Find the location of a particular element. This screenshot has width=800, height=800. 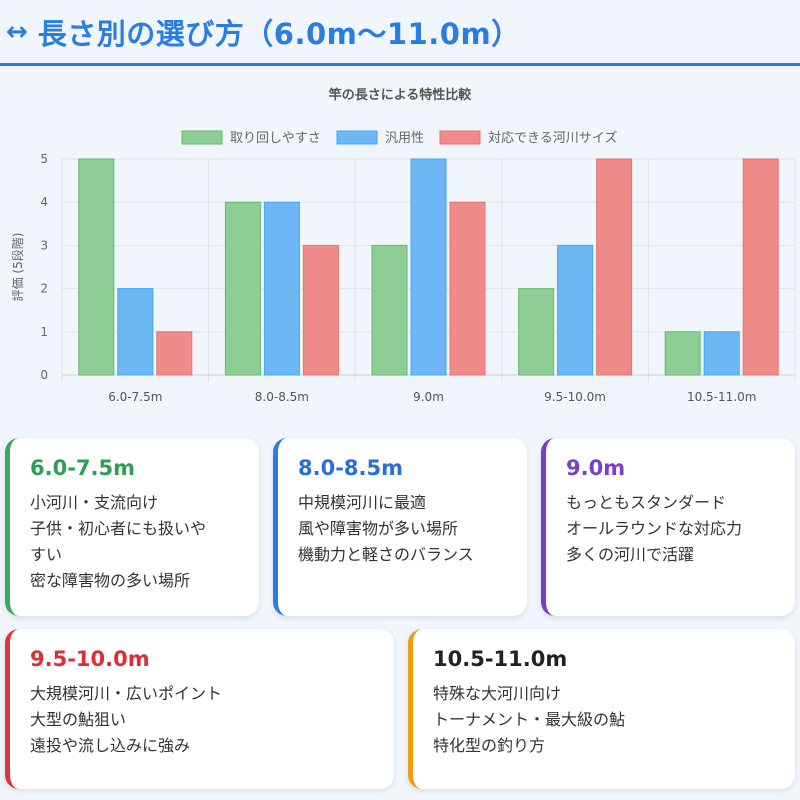

length-card-9m: 9.0m もっともスタンダード オールラウンドな対応力 多くの河川で活躍 is located at coordinates (668, 527).